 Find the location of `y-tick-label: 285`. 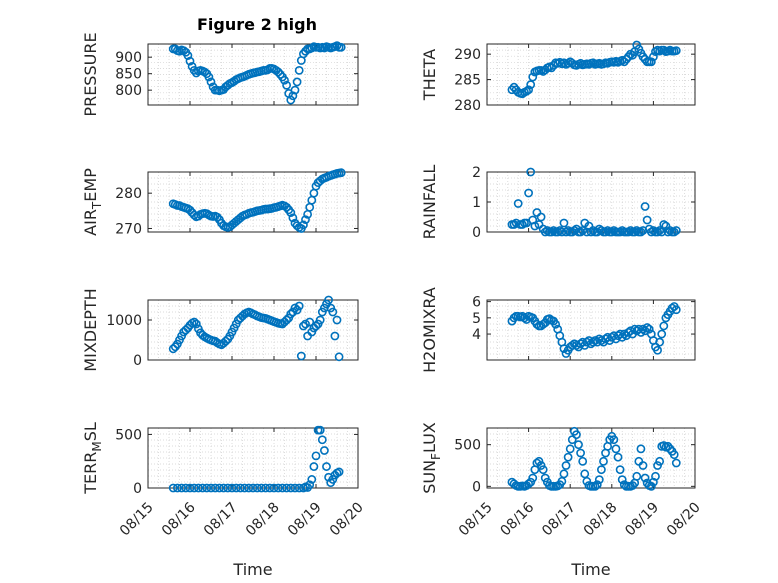

y-tick-label: 285 is located at coordinates (467, 81).